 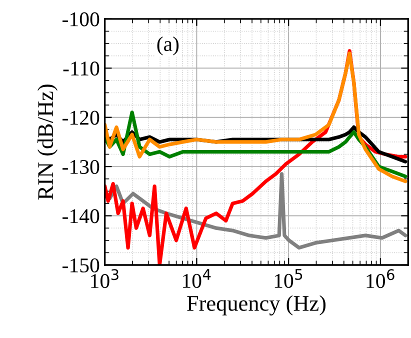 What do you see at coordinates (256, 305) in the screenshot?
I see `x-axis-title: Frequency (Hz)` at bounding box center [256, 305].